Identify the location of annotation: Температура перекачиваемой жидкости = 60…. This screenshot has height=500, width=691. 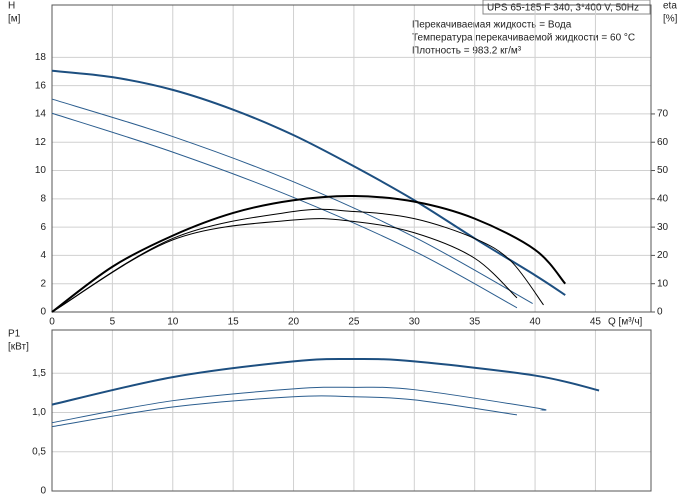
(523, 38).